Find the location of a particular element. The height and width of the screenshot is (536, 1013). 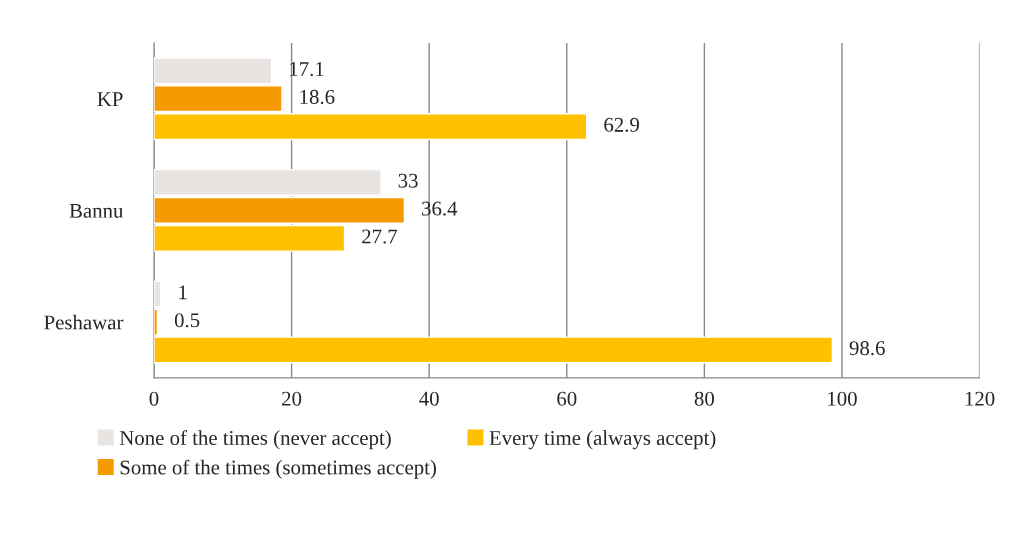

data-label: 1 is located at coordinates (183, 292).